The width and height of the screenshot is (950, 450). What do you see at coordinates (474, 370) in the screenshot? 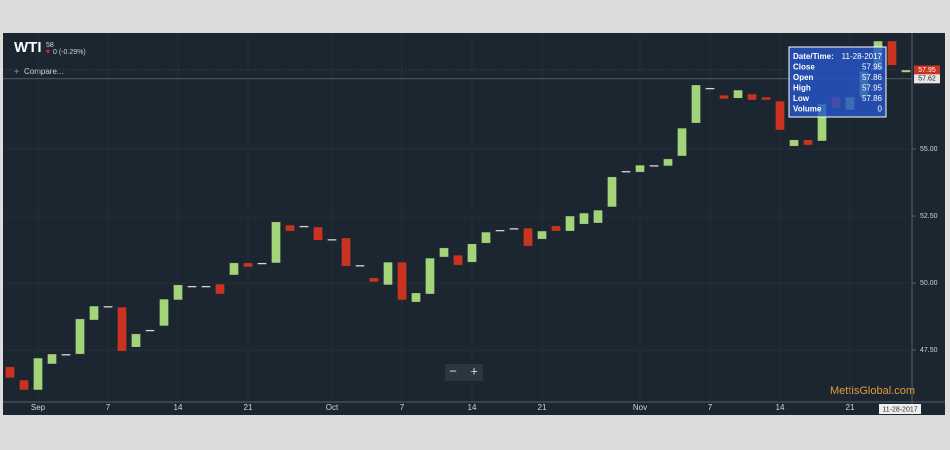
I see `zoom-in: +` at bounding box center [474, 370].